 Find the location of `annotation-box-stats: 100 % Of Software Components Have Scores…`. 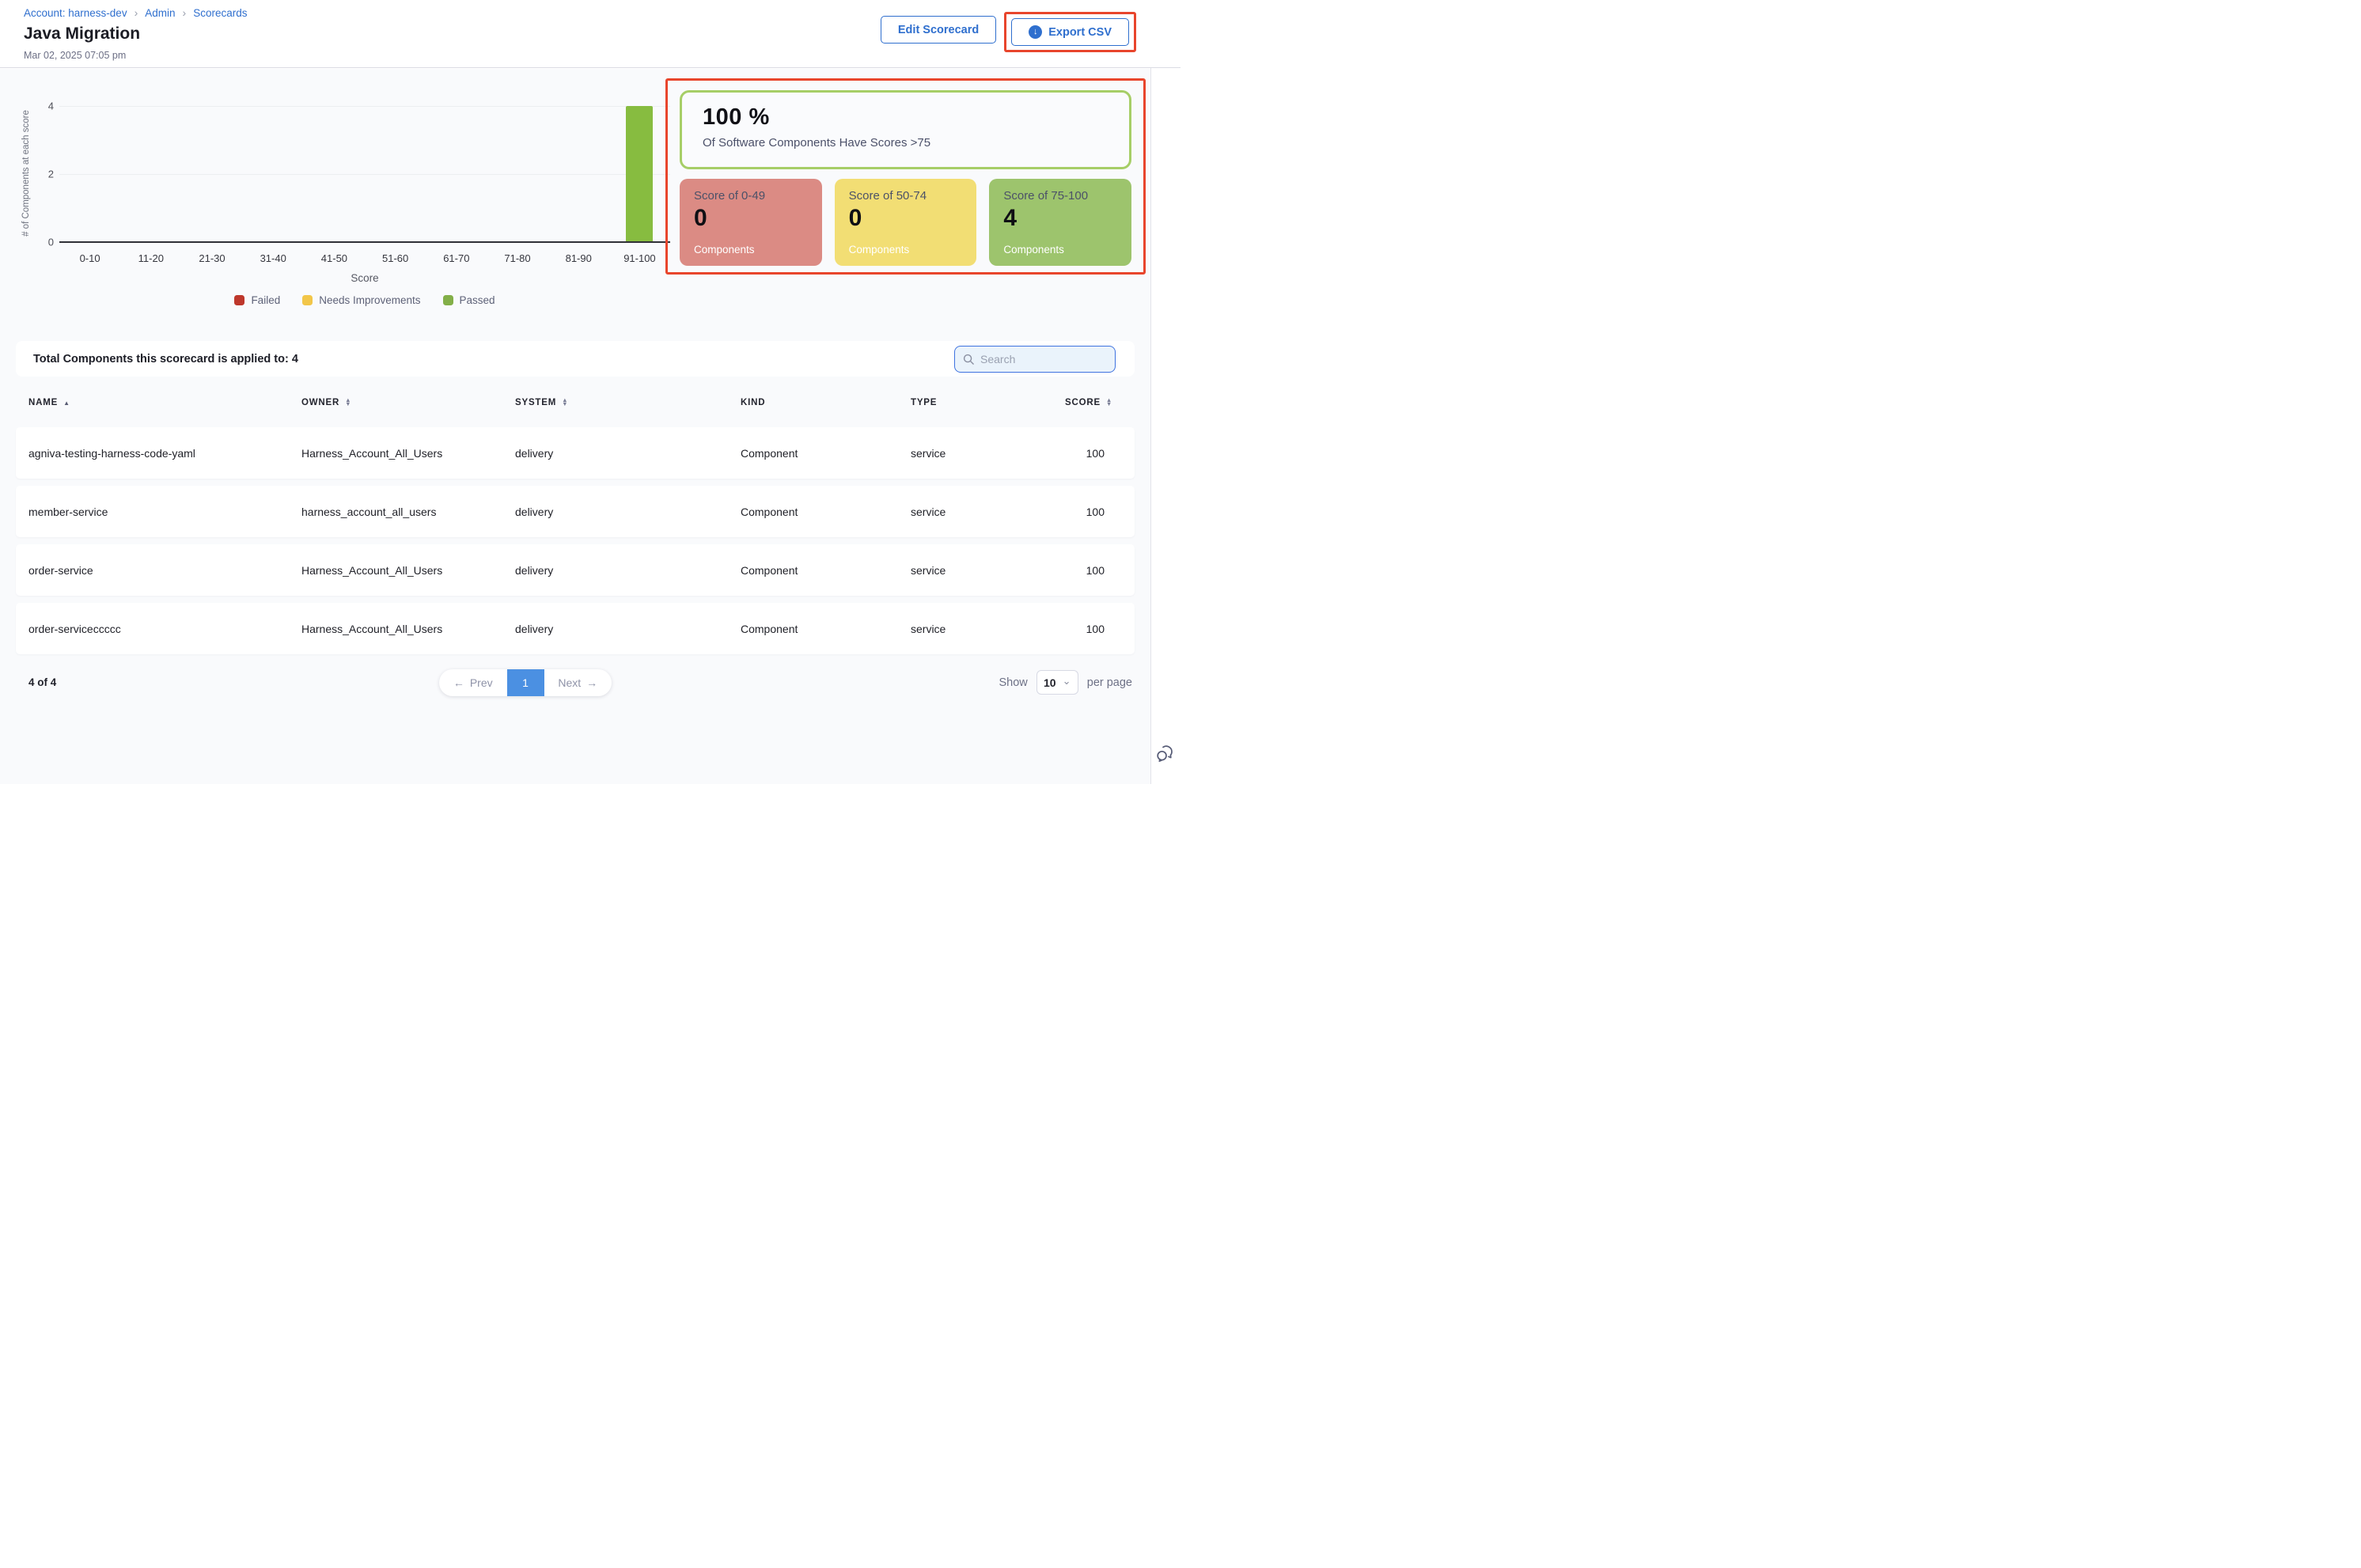

annotation-box-stats: 100 % Of Software Components Have Scores… is located at coordinates (905, 176).